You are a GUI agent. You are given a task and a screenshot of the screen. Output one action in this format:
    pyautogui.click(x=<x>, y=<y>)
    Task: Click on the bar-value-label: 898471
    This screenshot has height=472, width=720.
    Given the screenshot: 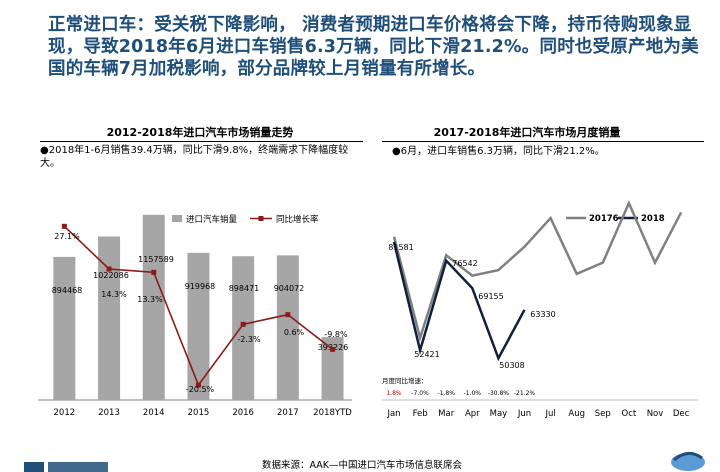 What is the action you would take?
    pyautogui.click(x=244, y=288)
    